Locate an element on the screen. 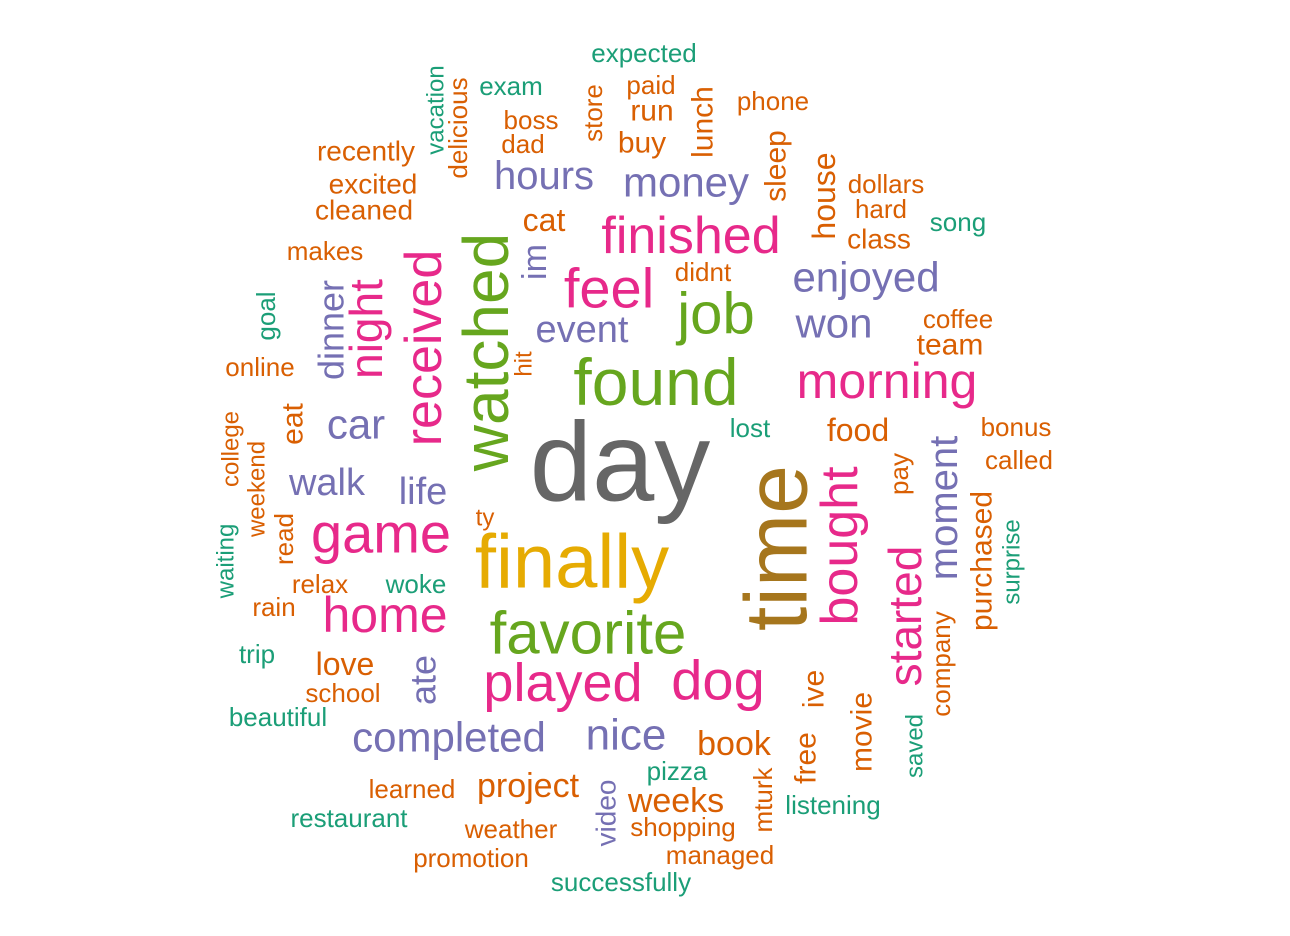  word-listening: listening is located at coordinates (832, 805).